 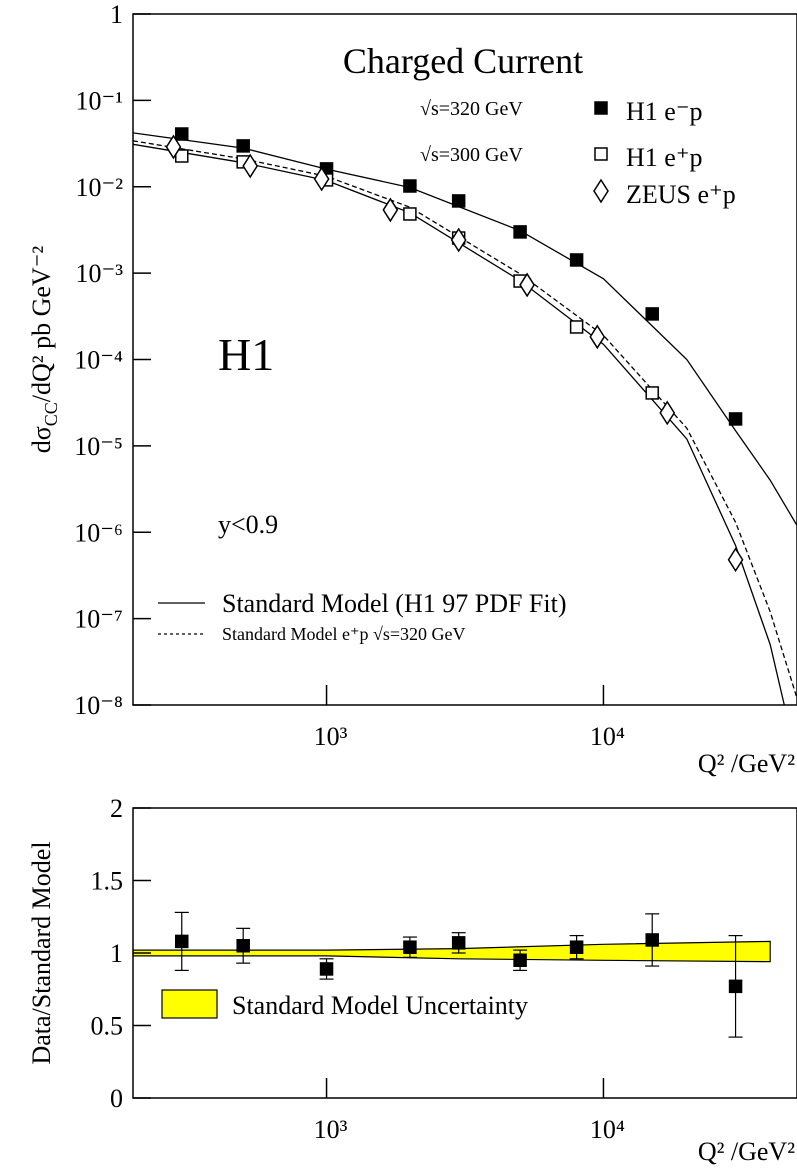 I want to click on legend-label: H1 e⁻p, so click(x=664, y=111).